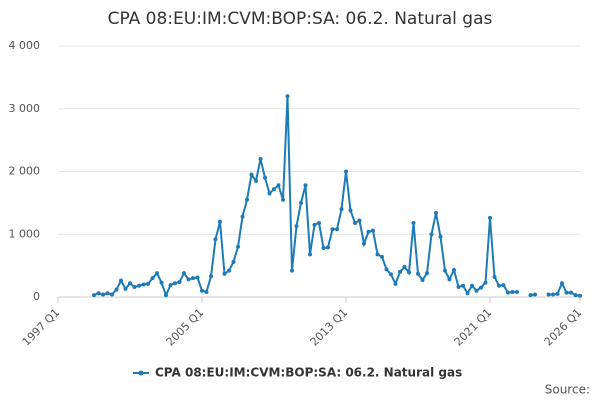 Image resolution: width=600 pixels, height=400 pixels. What do you see at coordinates (41, 327) in the screenshot?
I see `x-tick-label: 1997 Q1` at bounding box center [41, 327].